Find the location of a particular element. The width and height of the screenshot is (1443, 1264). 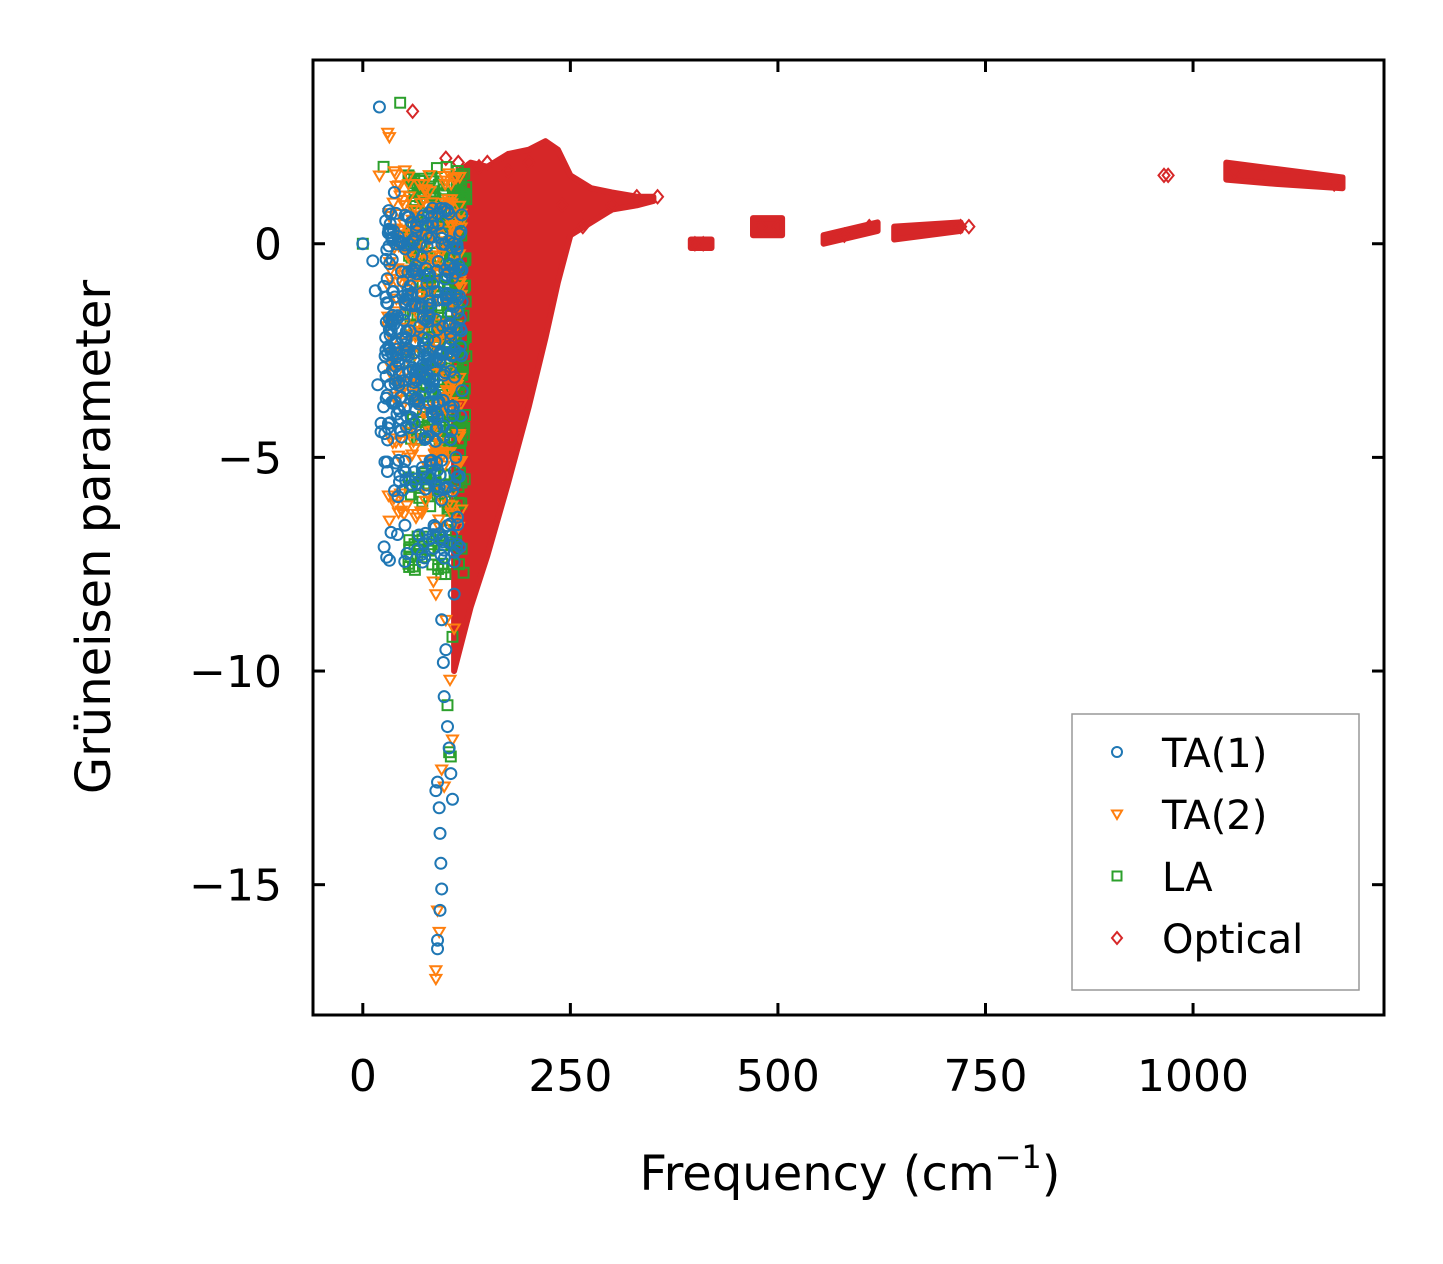

legend: TA(1) TA(2) LA Optical is located at coordinates (1215, 852).